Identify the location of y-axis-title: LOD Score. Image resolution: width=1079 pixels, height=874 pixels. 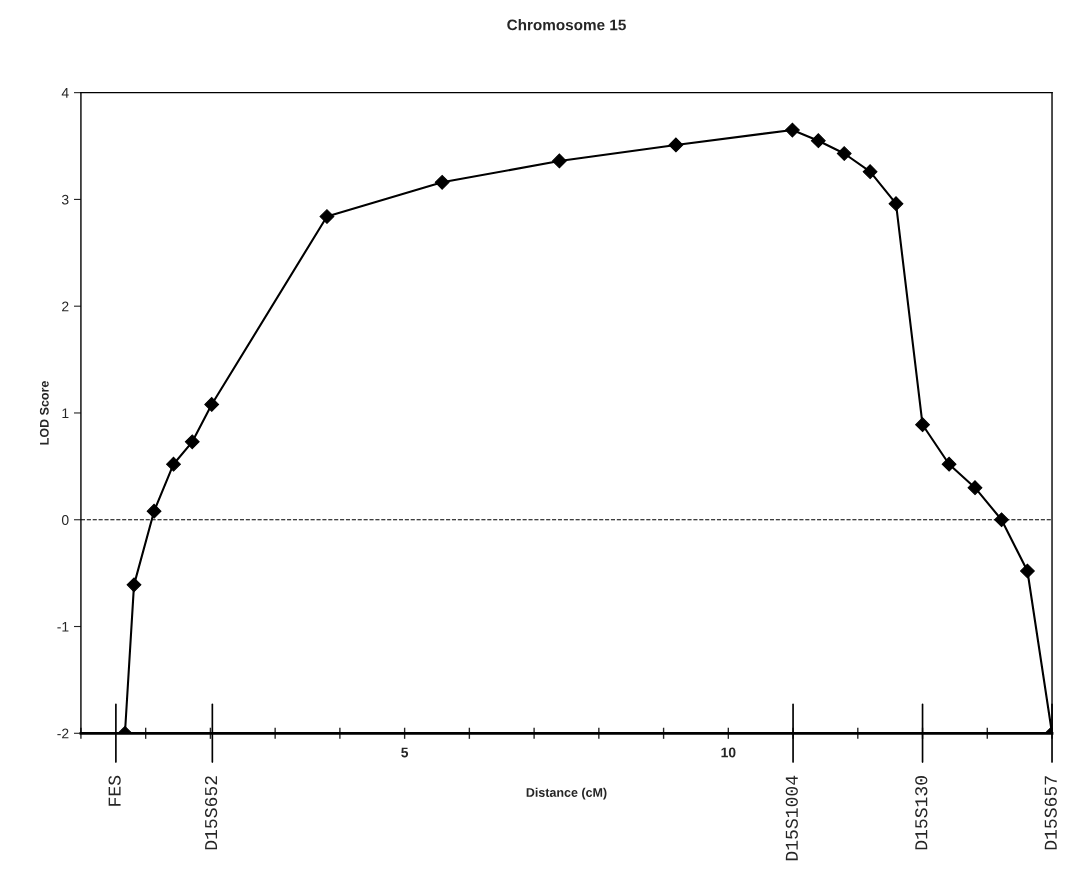
(44, 413).